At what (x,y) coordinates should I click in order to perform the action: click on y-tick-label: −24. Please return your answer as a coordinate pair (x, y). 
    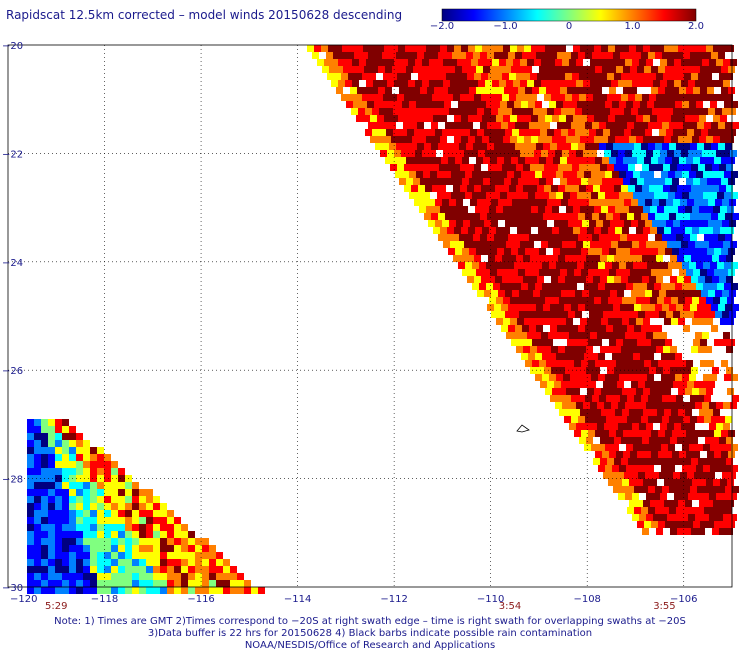
    Looking at the image, I should click on (12, 263).